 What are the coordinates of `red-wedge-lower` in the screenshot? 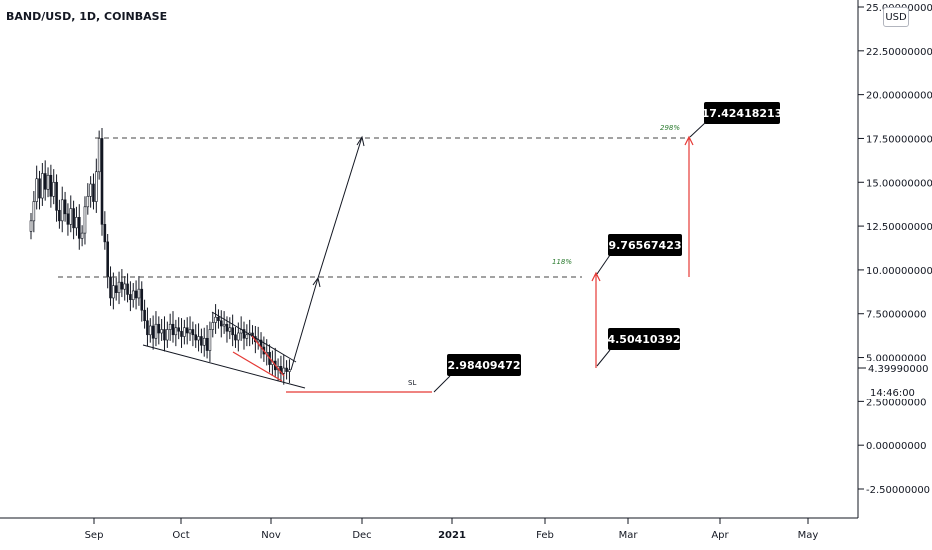 It's located at (257, 366).